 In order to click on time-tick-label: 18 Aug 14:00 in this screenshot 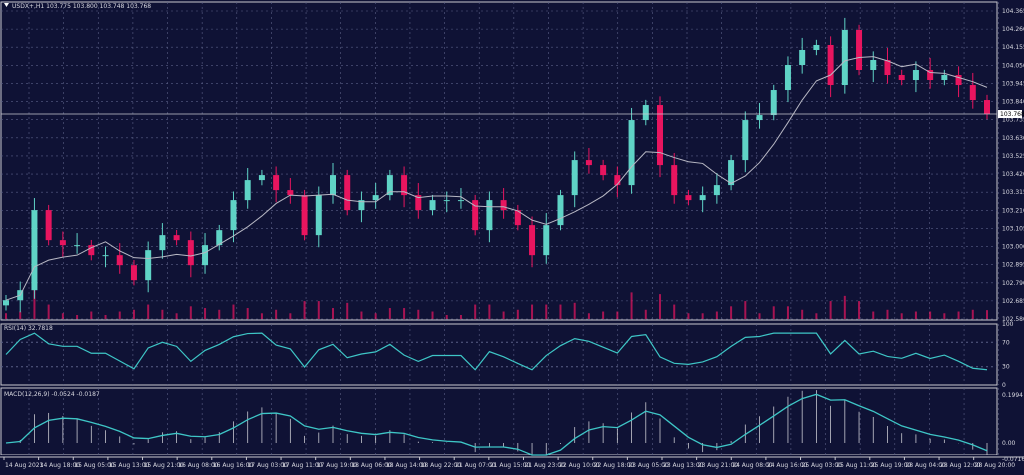, I will do `click(406, 465)`.